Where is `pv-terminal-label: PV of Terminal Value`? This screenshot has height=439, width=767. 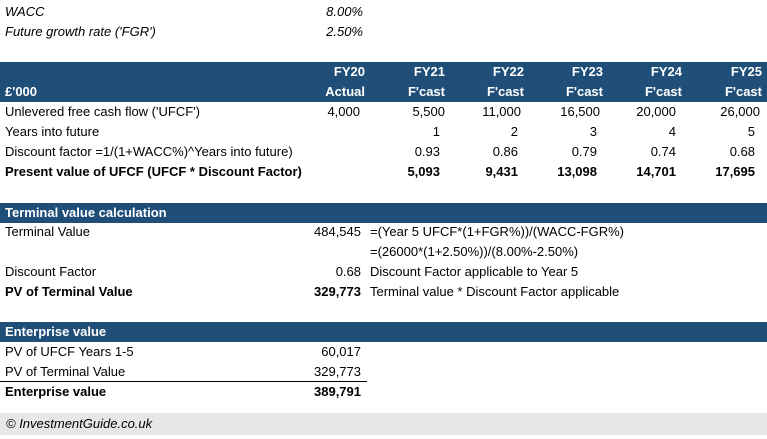 pv-terminal-label: PV of Terminal Value is located at coordinates (69, 291).